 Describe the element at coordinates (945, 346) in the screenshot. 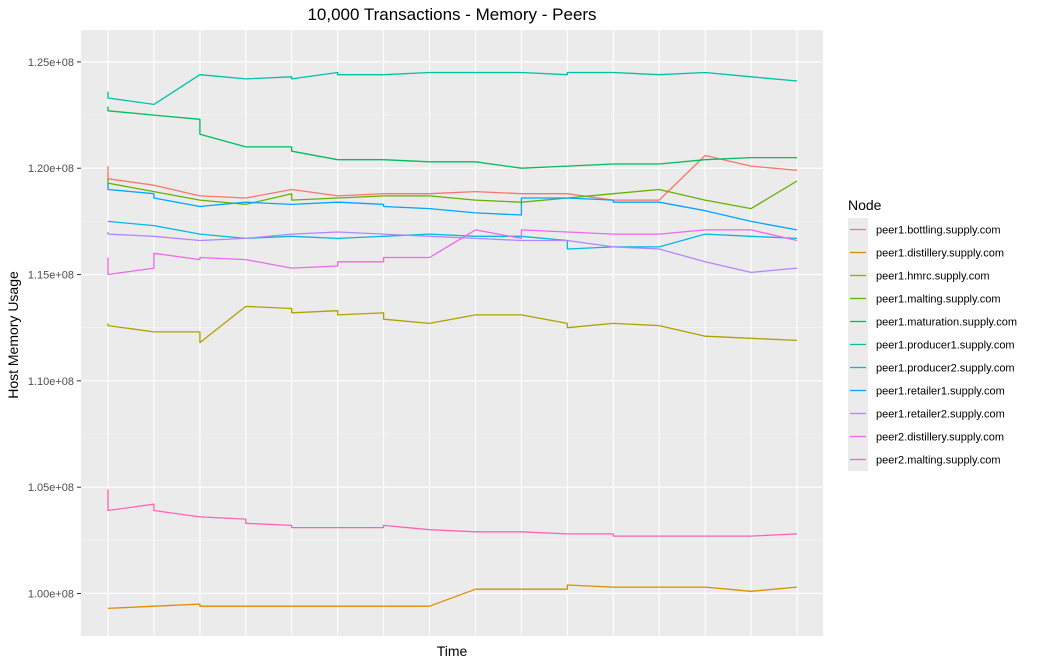

I see `legend-label: peer1.producer1.supply.com` at that location.